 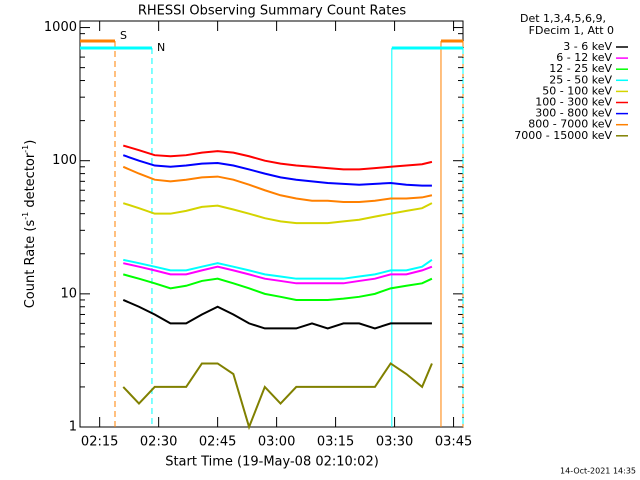 What do you see at coordinates (272, 462) in the screenshot?
I see `x-axis-label: Start Time (19-May-08 02:10:02)` at bounding box center [272, 462].